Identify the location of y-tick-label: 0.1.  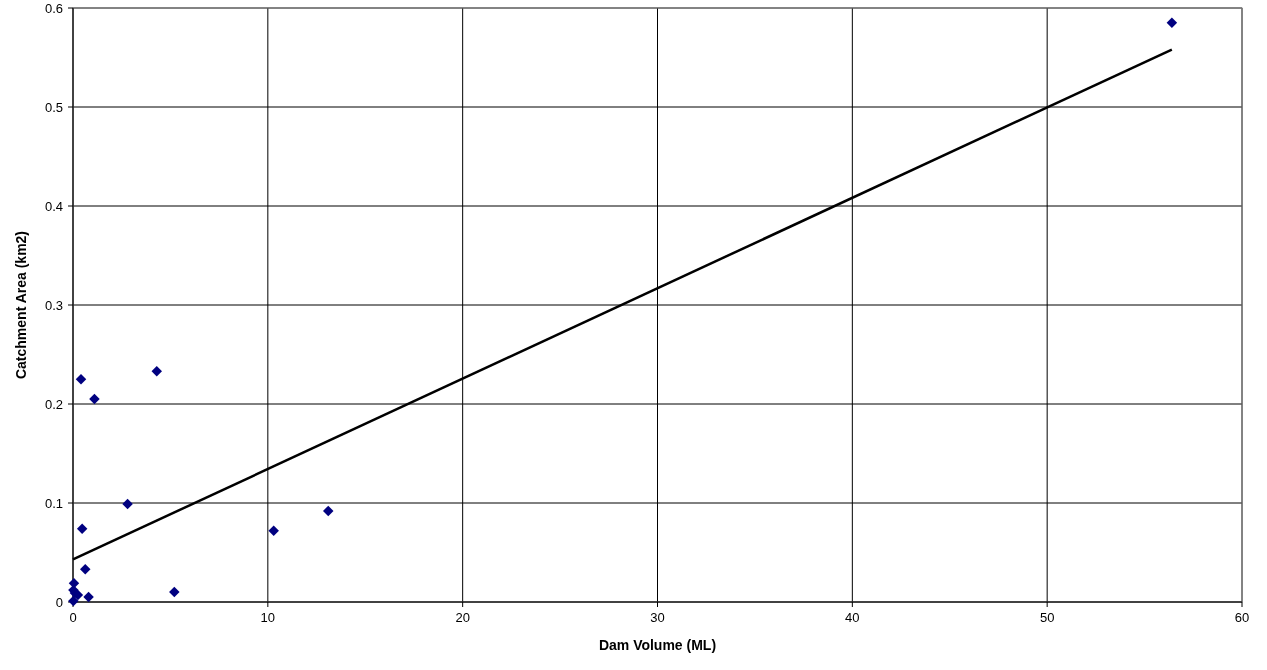
(53, 503).